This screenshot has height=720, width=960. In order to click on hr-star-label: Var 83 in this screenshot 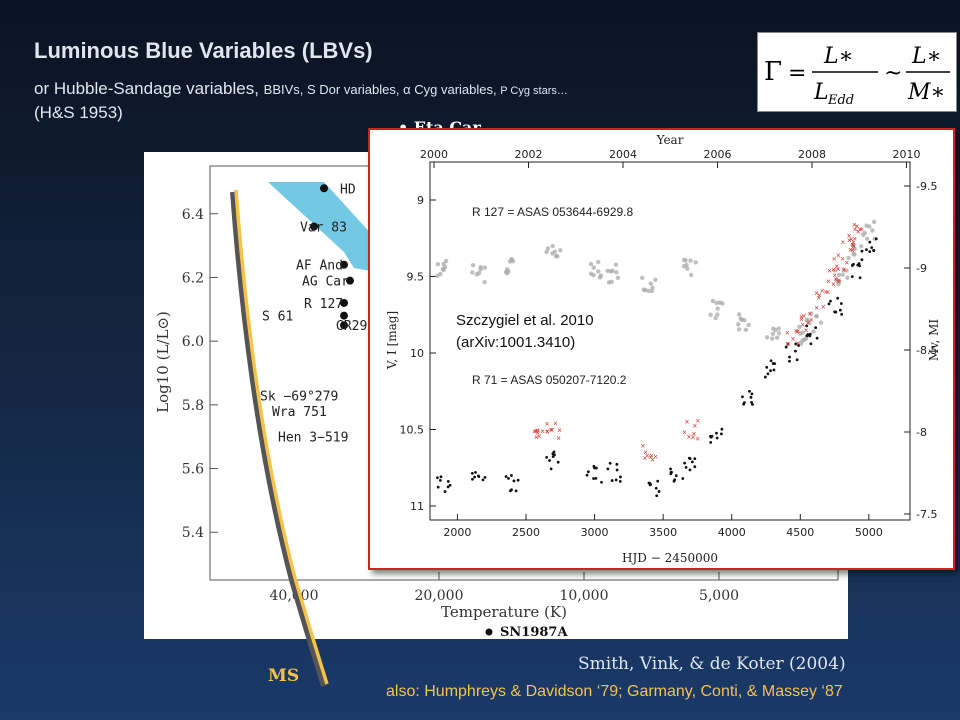, I will do `click(323, 228)`.